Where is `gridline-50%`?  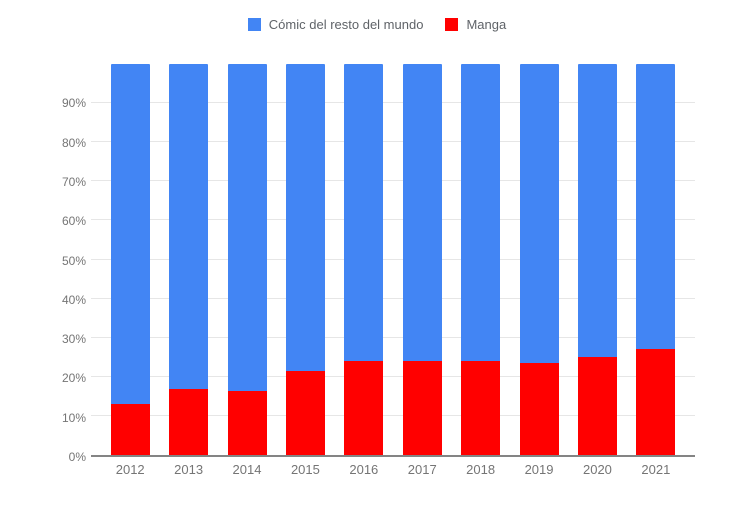
gridline-50% is located at coordinates (393, 259).